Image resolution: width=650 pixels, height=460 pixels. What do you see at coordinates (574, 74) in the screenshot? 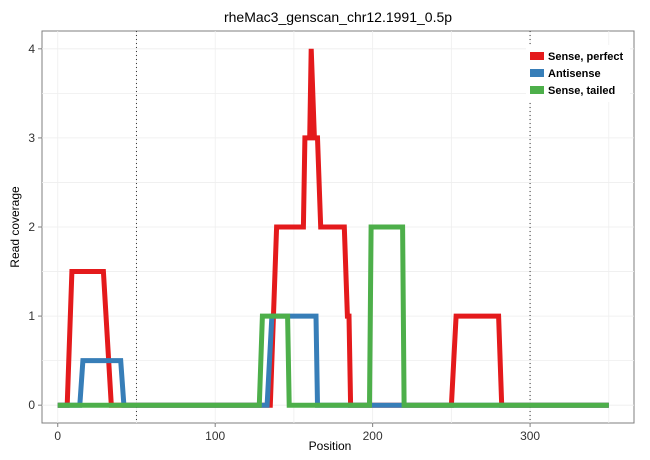
I see `legend-label-1: Antisense` at bounding box center [574, 74].